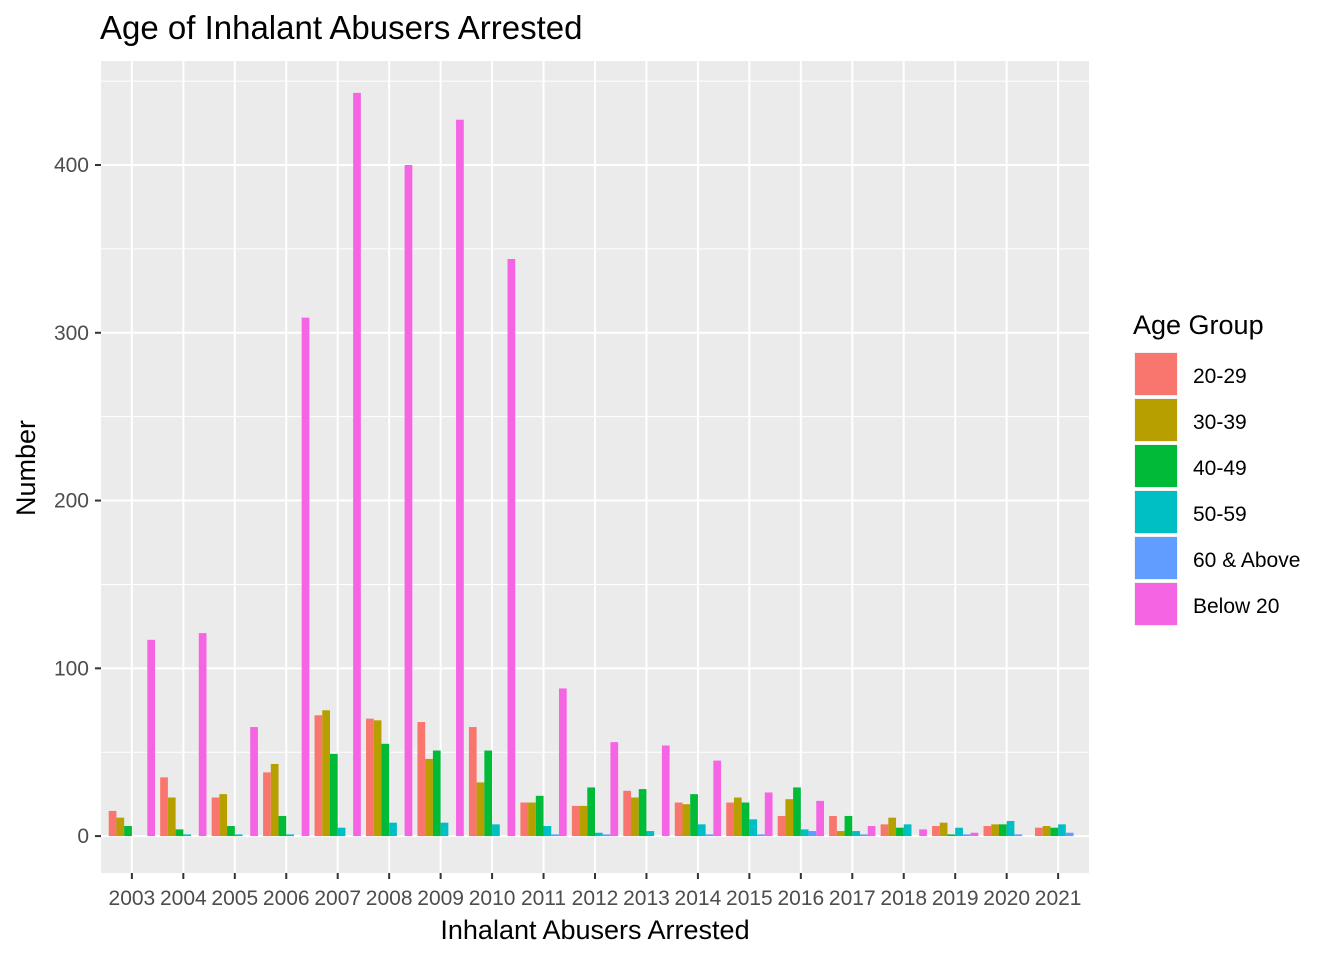 This screenshot has height=960, width=1344. I want to click on x-axis-title: Inhalant Abusers Arrested, so click(594, 930).